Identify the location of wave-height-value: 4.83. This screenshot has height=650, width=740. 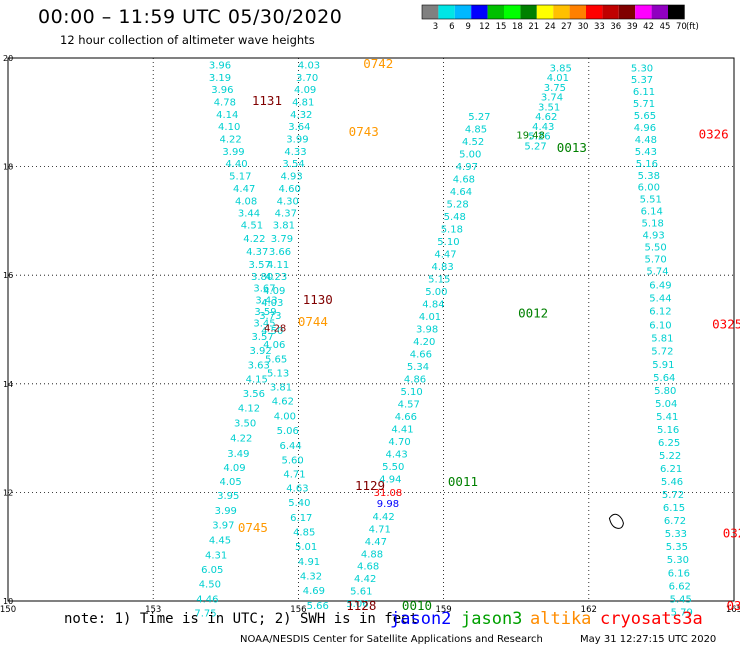
(442, 267).